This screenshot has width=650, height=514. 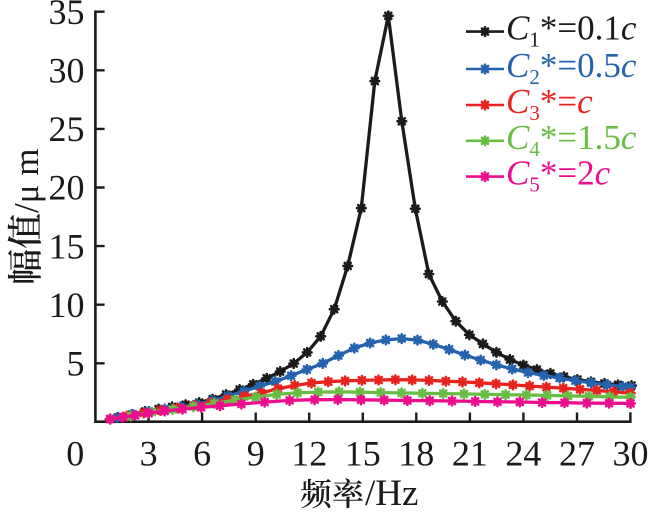 I want to click on svg-text: C3*=c, so click(x=549, y=103).